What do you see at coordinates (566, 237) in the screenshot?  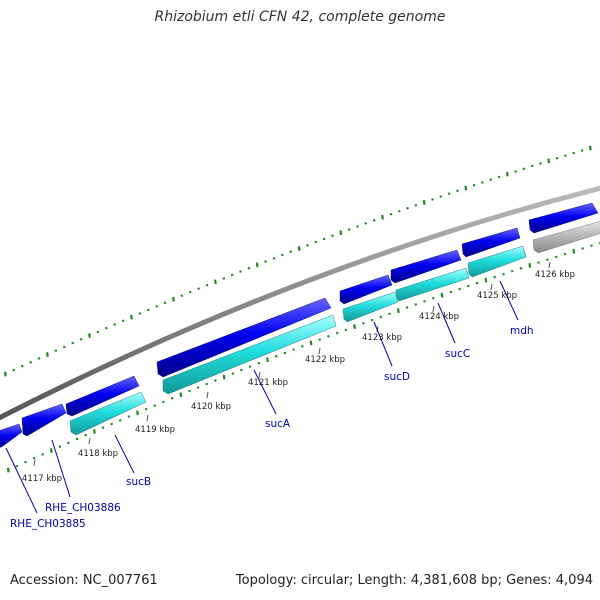 I see `gene-other-gray` at bounding box center [566, 237].